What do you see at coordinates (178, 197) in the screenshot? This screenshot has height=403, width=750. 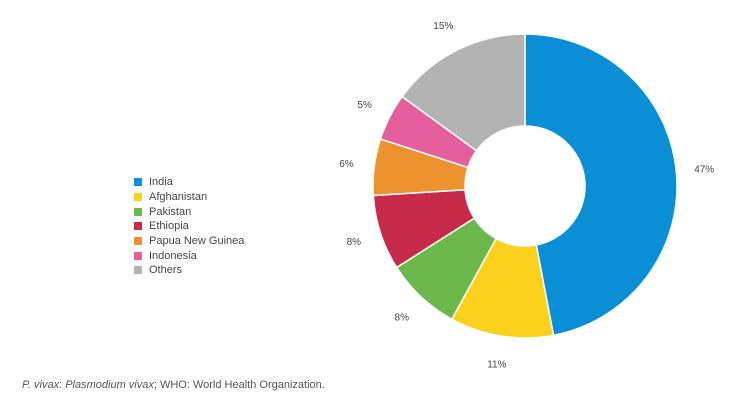 I see `legend-label: Afghanistan` at bounding box center [178, 197].